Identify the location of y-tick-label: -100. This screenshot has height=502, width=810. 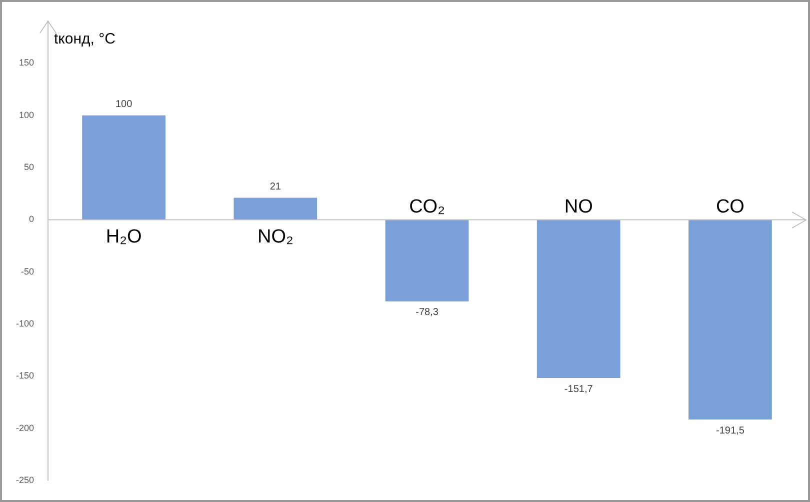
(25, 323).